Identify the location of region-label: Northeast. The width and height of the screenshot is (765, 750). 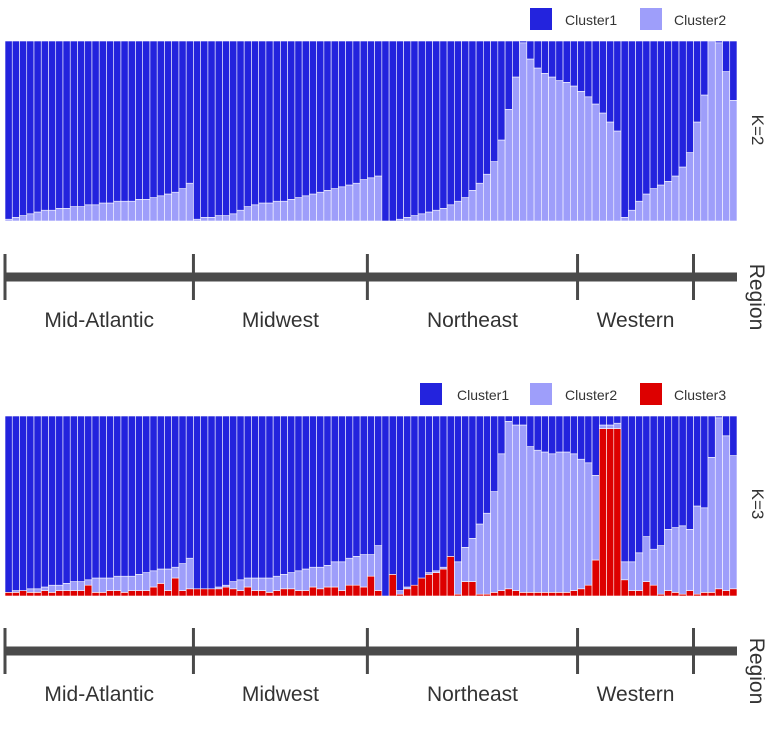
(472, 320).